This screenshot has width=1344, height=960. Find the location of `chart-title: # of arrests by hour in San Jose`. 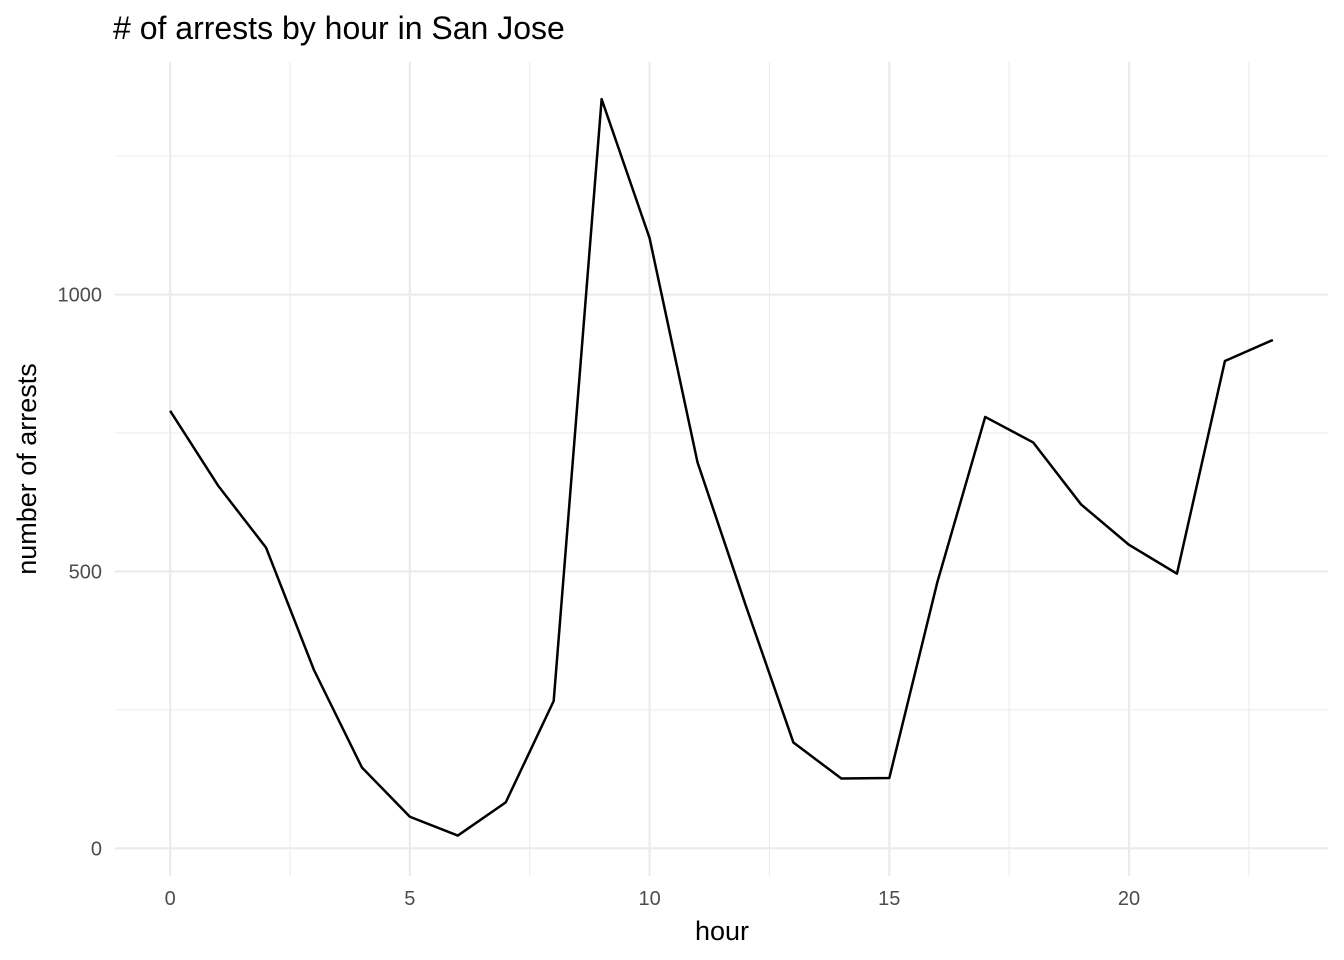

chart-title: # of arrests by hour in San Jose is located at coordinates (339, 28).